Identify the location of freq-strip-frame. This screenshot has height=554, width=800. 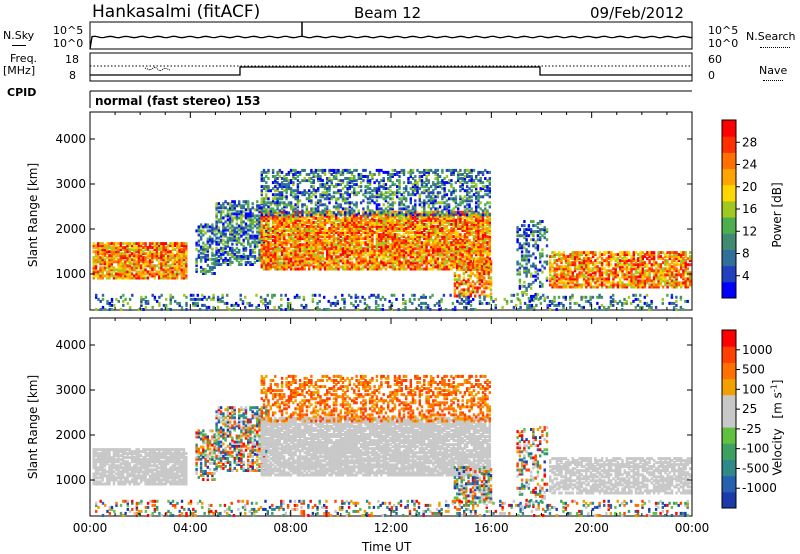
(391, 67).